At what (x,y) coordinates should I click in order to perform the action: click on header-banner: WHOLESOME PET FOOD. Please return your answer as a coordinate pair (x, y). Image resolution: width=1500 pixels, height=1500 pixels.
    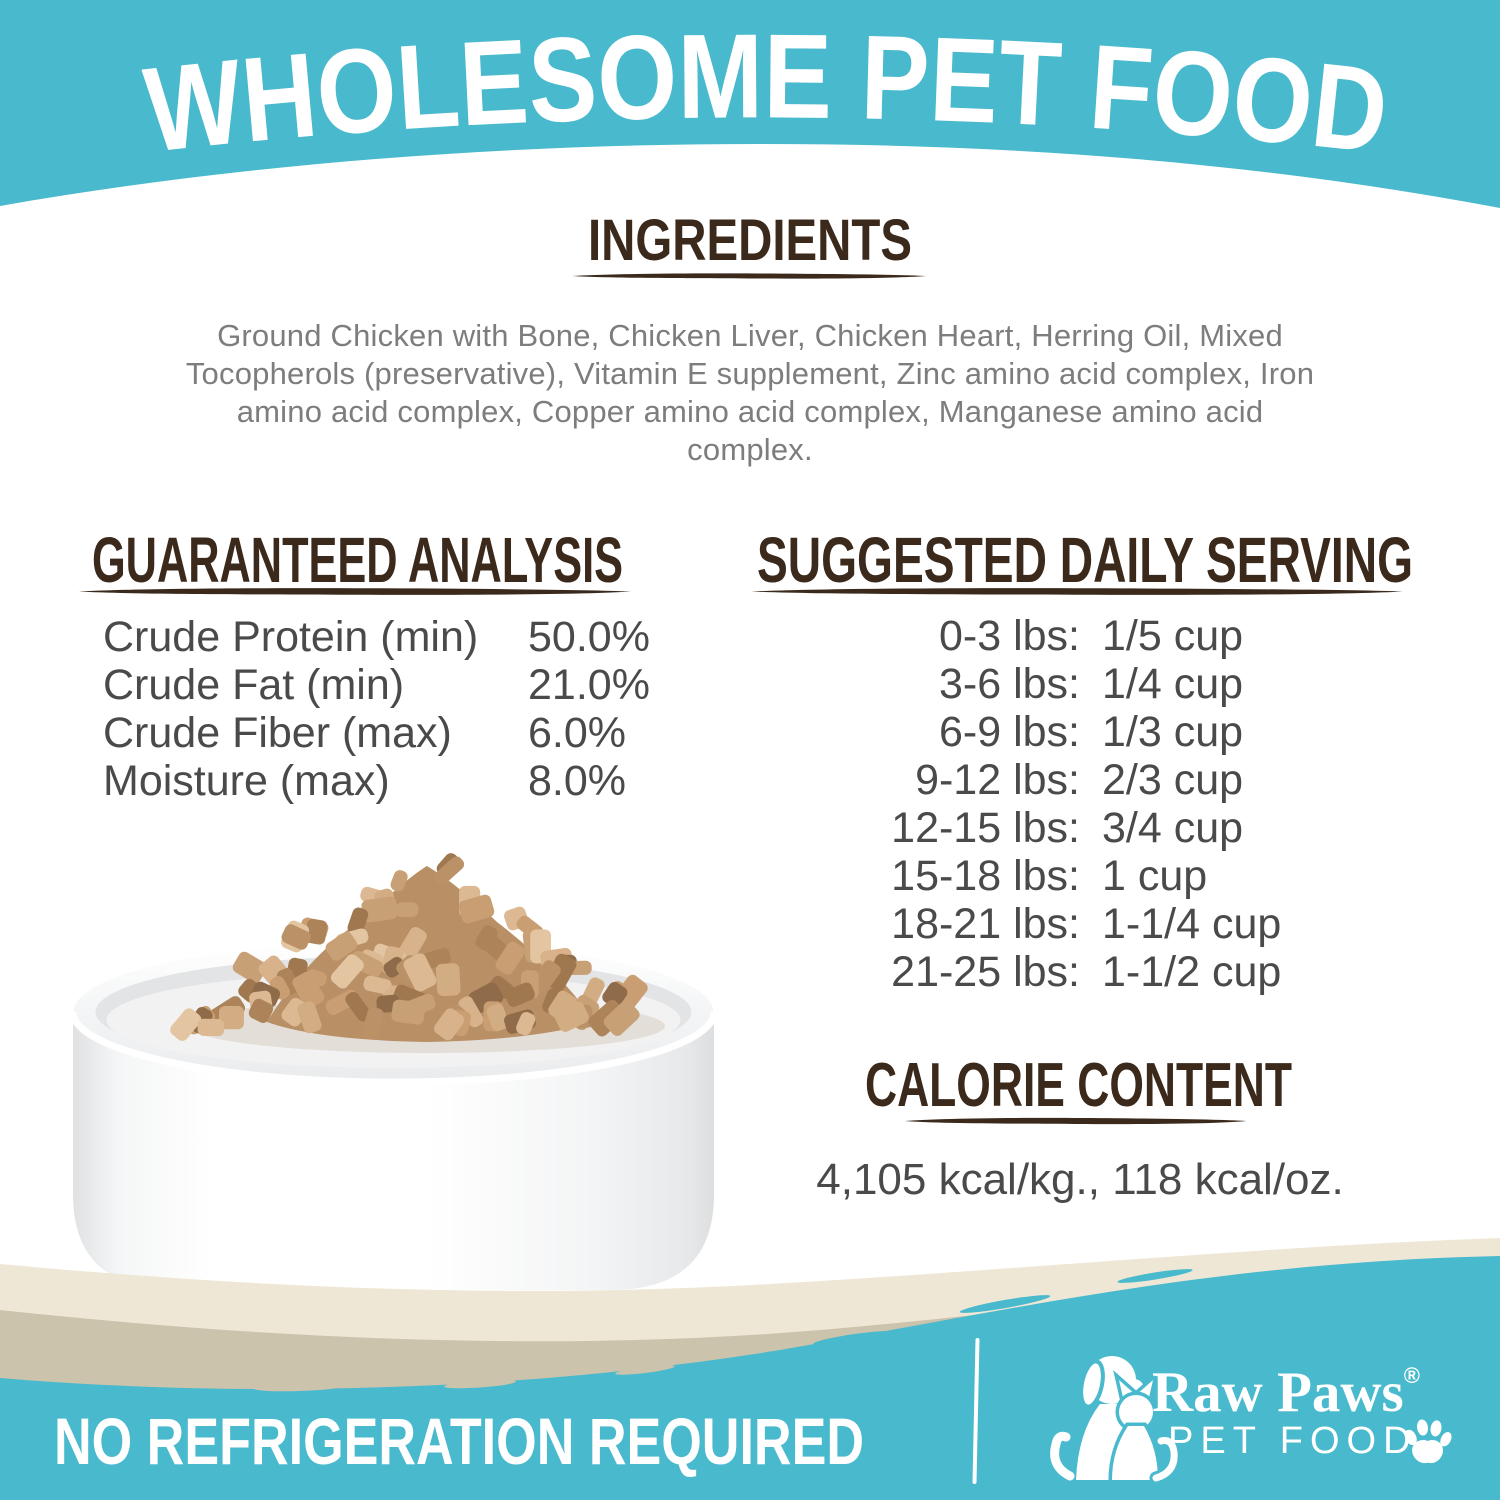
    Looking at the image, I should click on (750, 104).